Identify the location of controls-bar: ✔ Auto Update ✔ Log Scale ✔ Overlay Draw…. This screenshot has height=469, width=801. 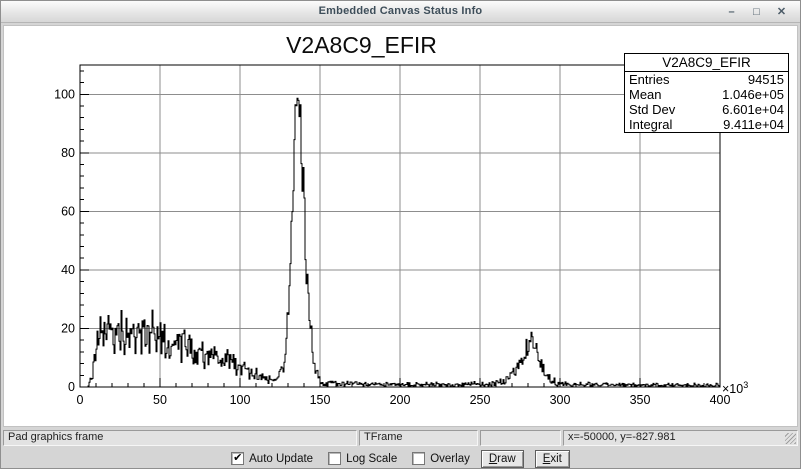
(400, 457).